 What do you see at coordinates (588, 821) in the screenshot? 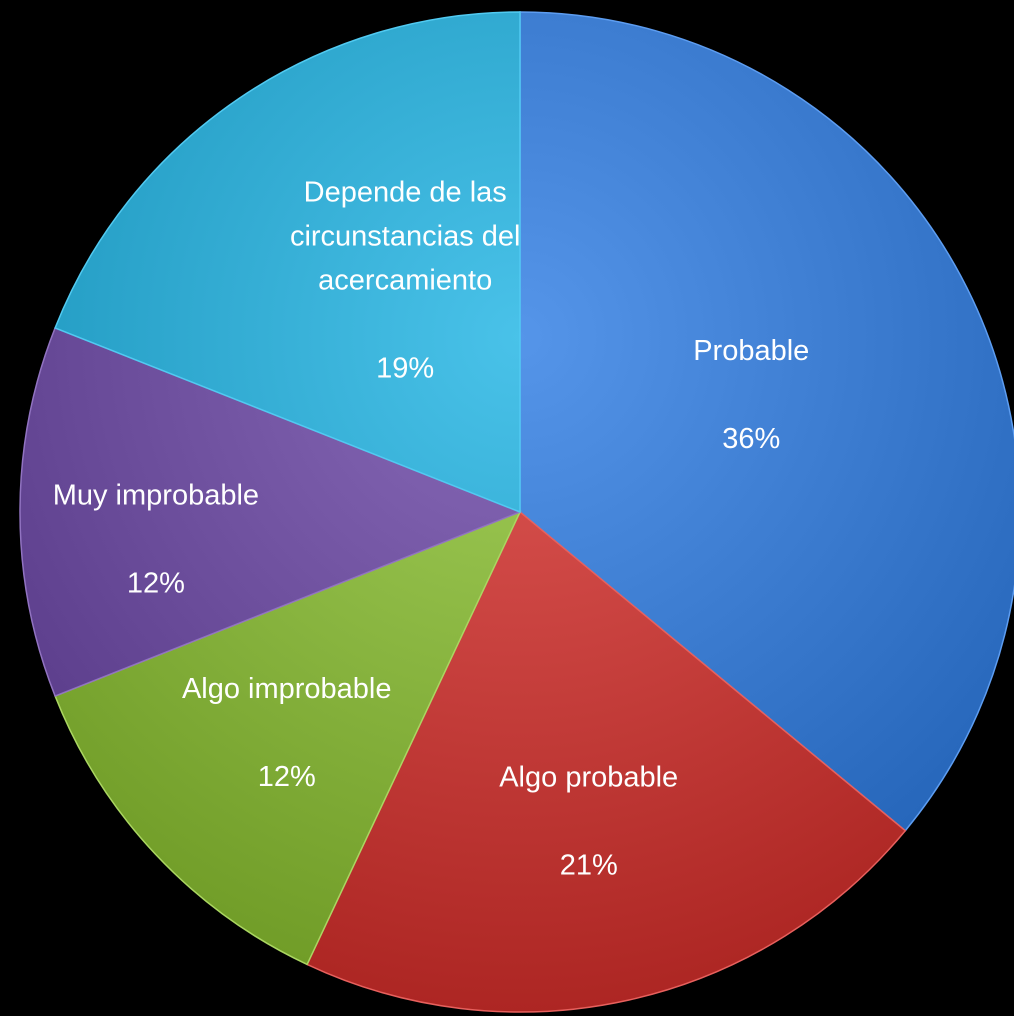
I see `slice-label-group-1: Algo probable 21%` at bounding box center [588, 821].